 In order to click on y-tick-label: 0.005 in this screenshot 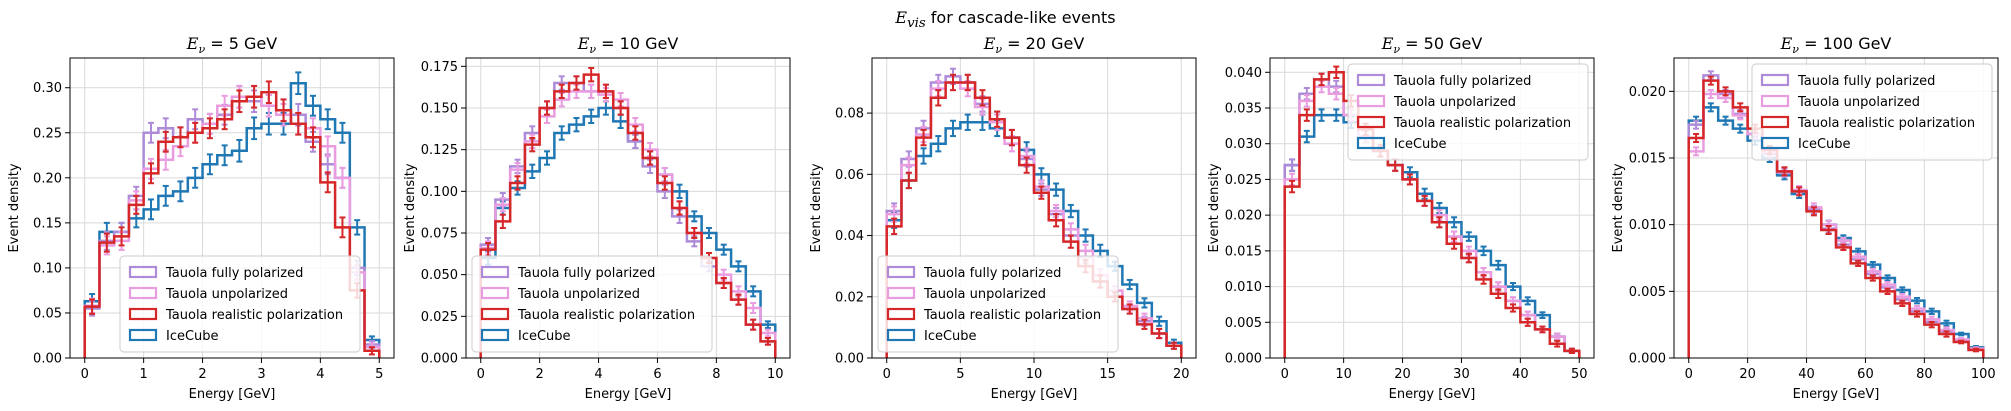, I will do `click(1243, 323)`.